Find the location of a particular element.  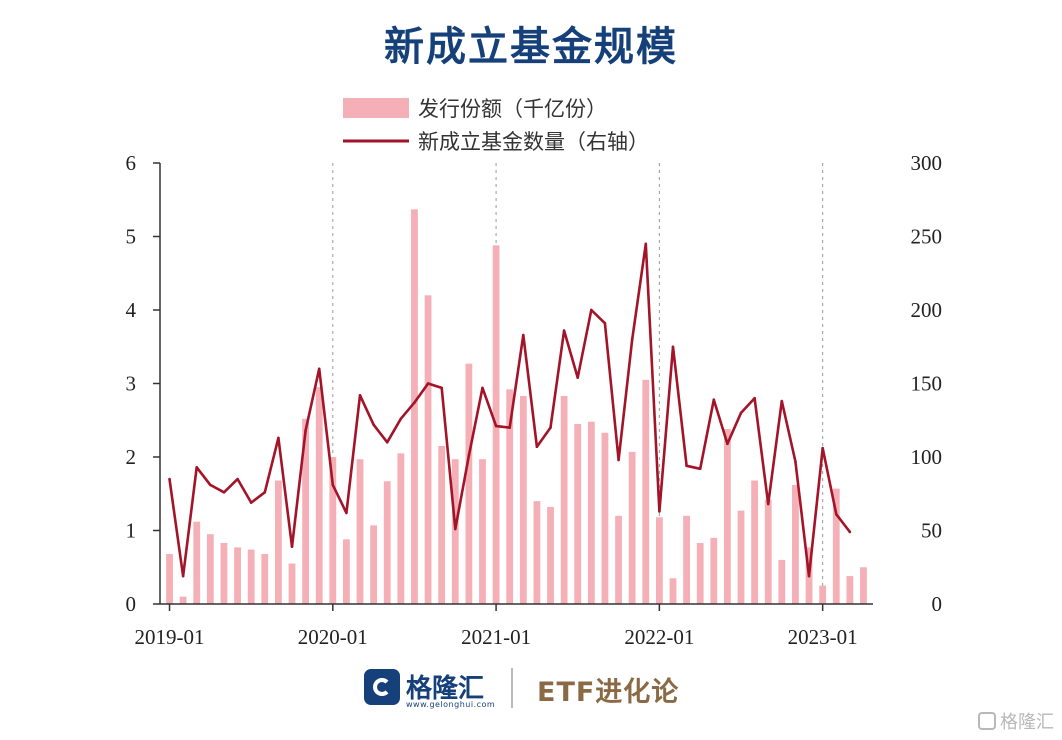

left-tick-label: 1 is located at coordinates (131, 531).